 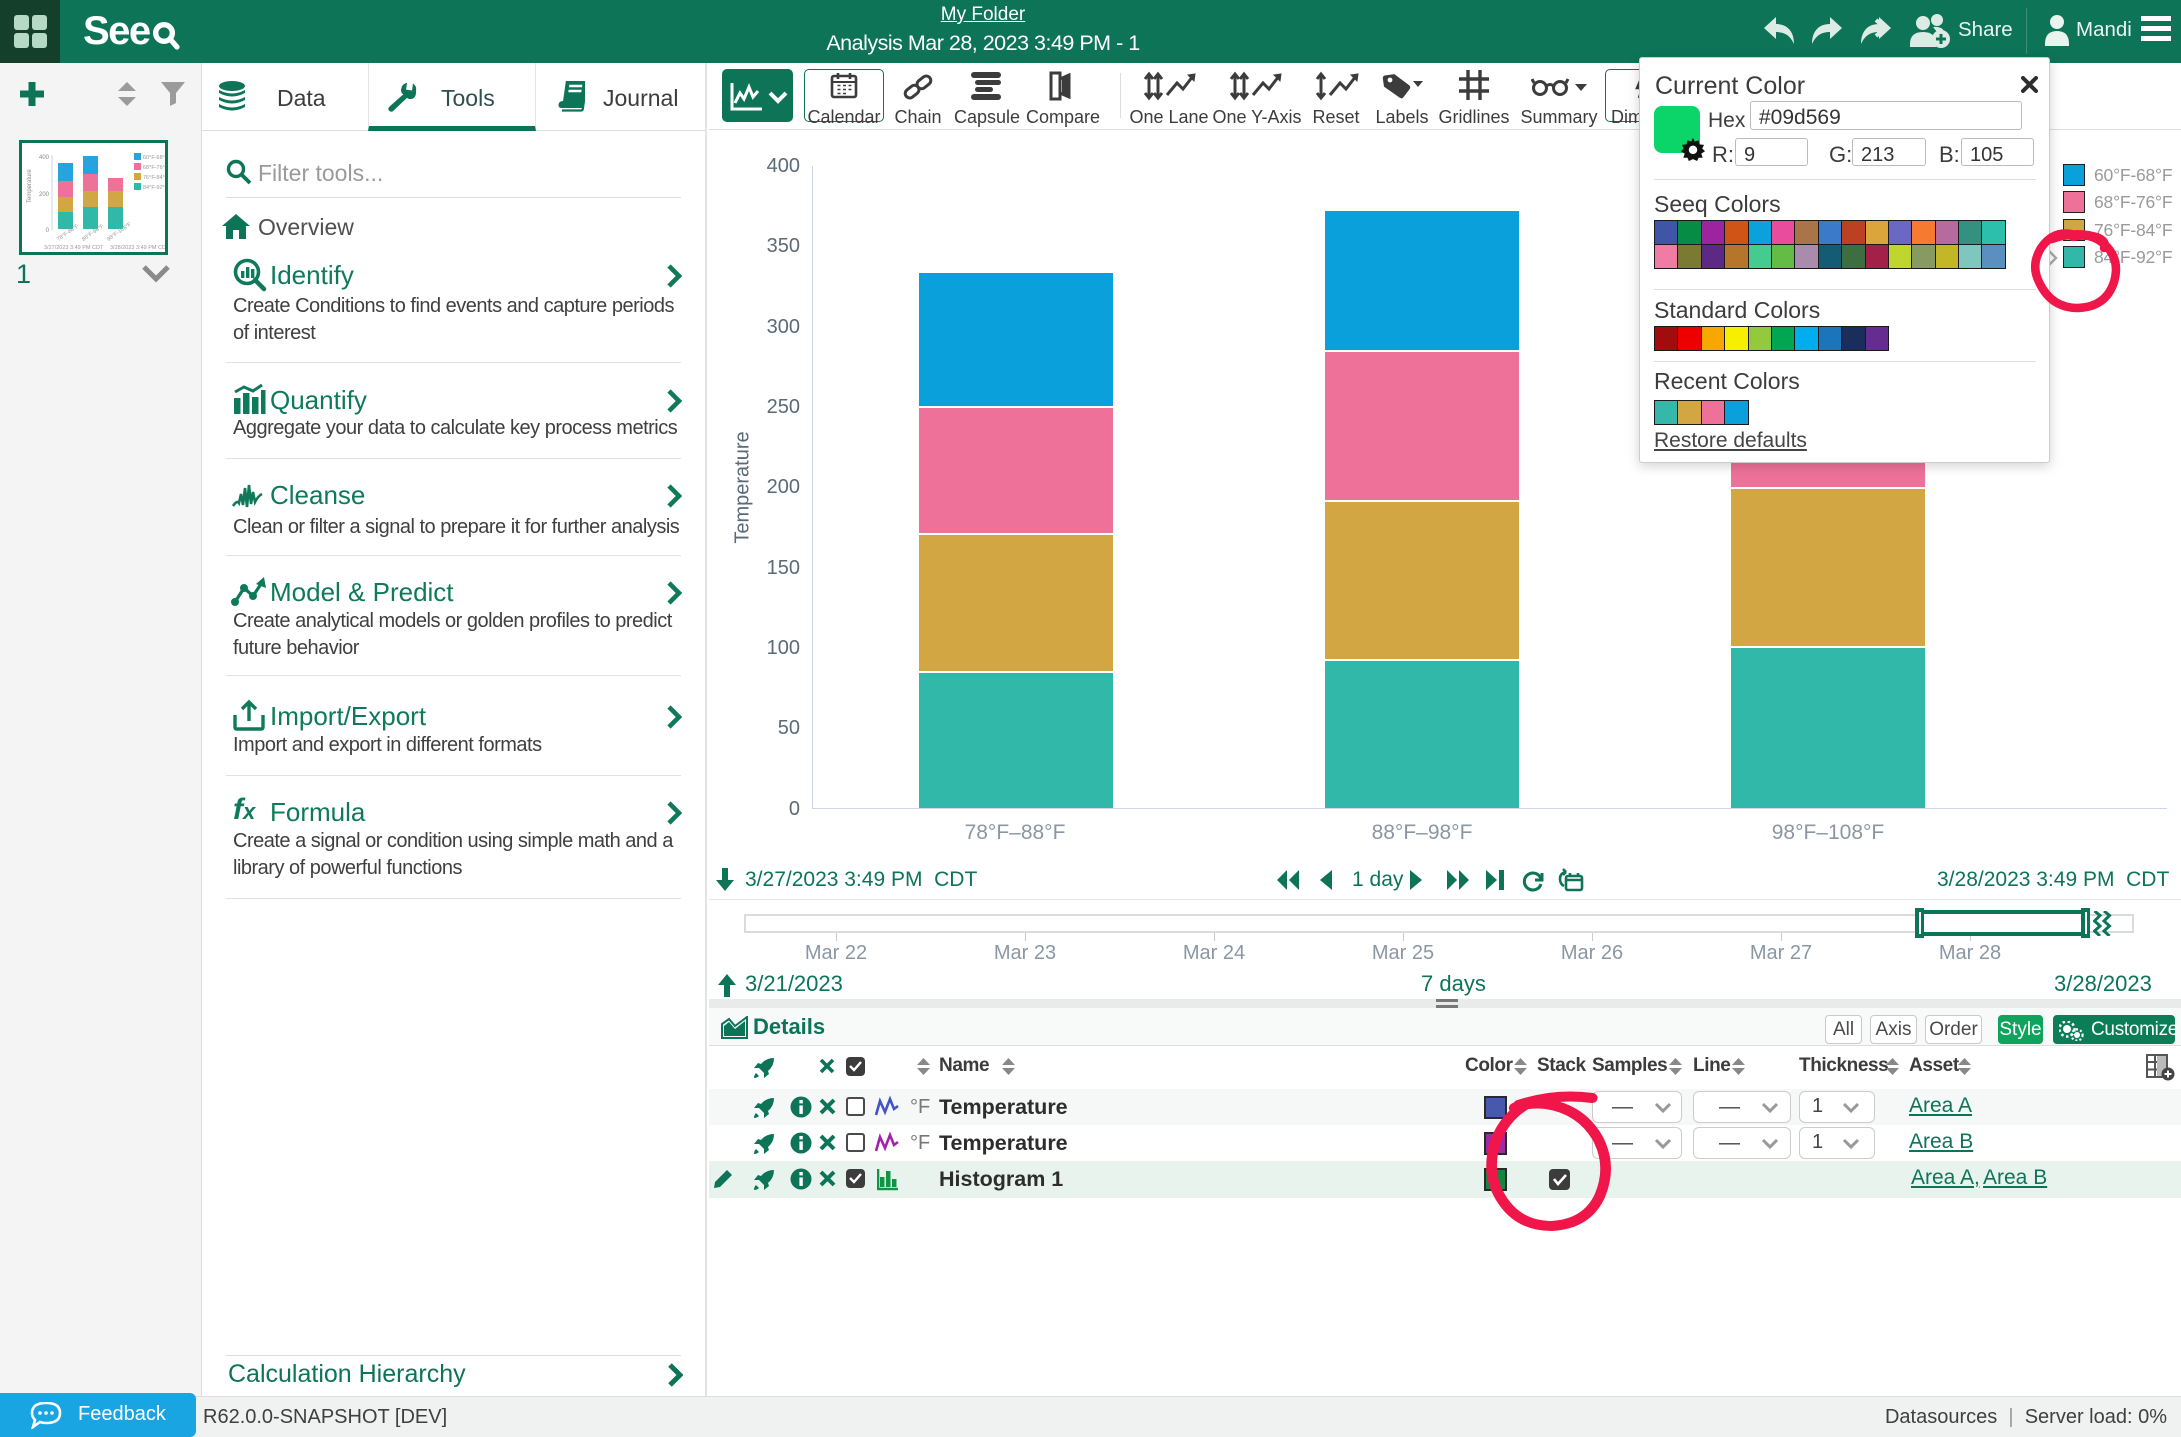 I want to click on svg-text: 200, so click(x=44, y=195).